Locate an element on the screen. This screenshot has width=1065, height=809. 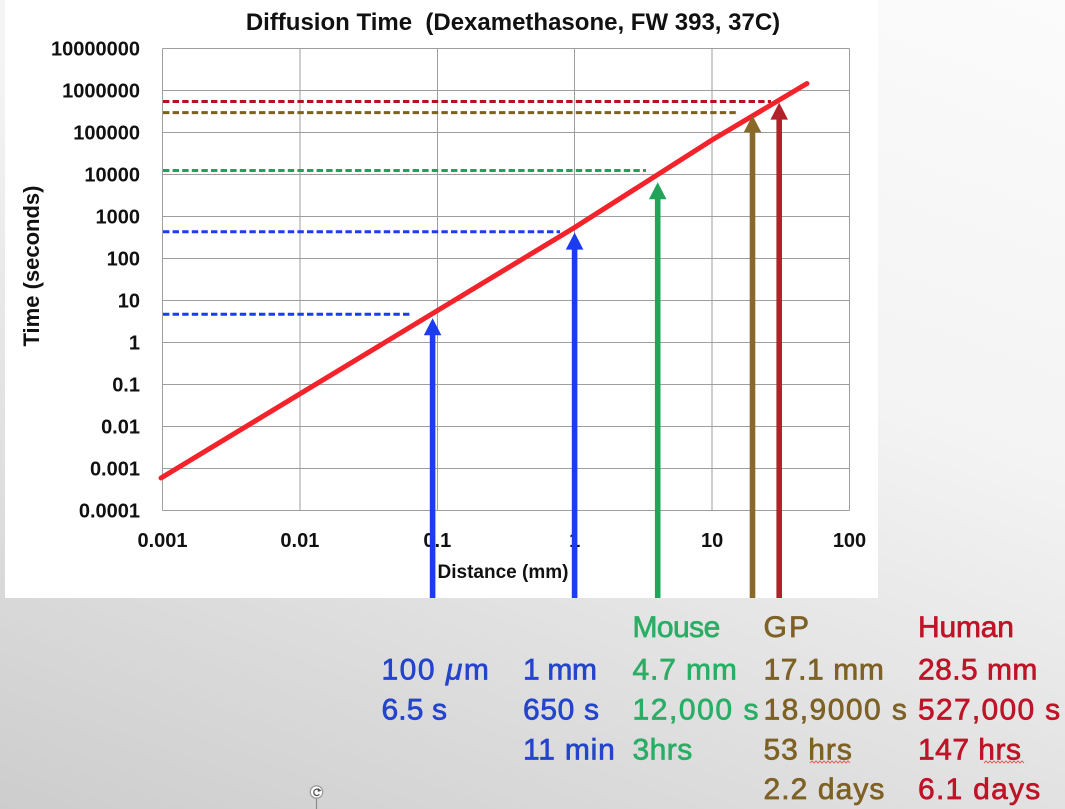
svg-text: 1000 is located at coordinates (118, 218).